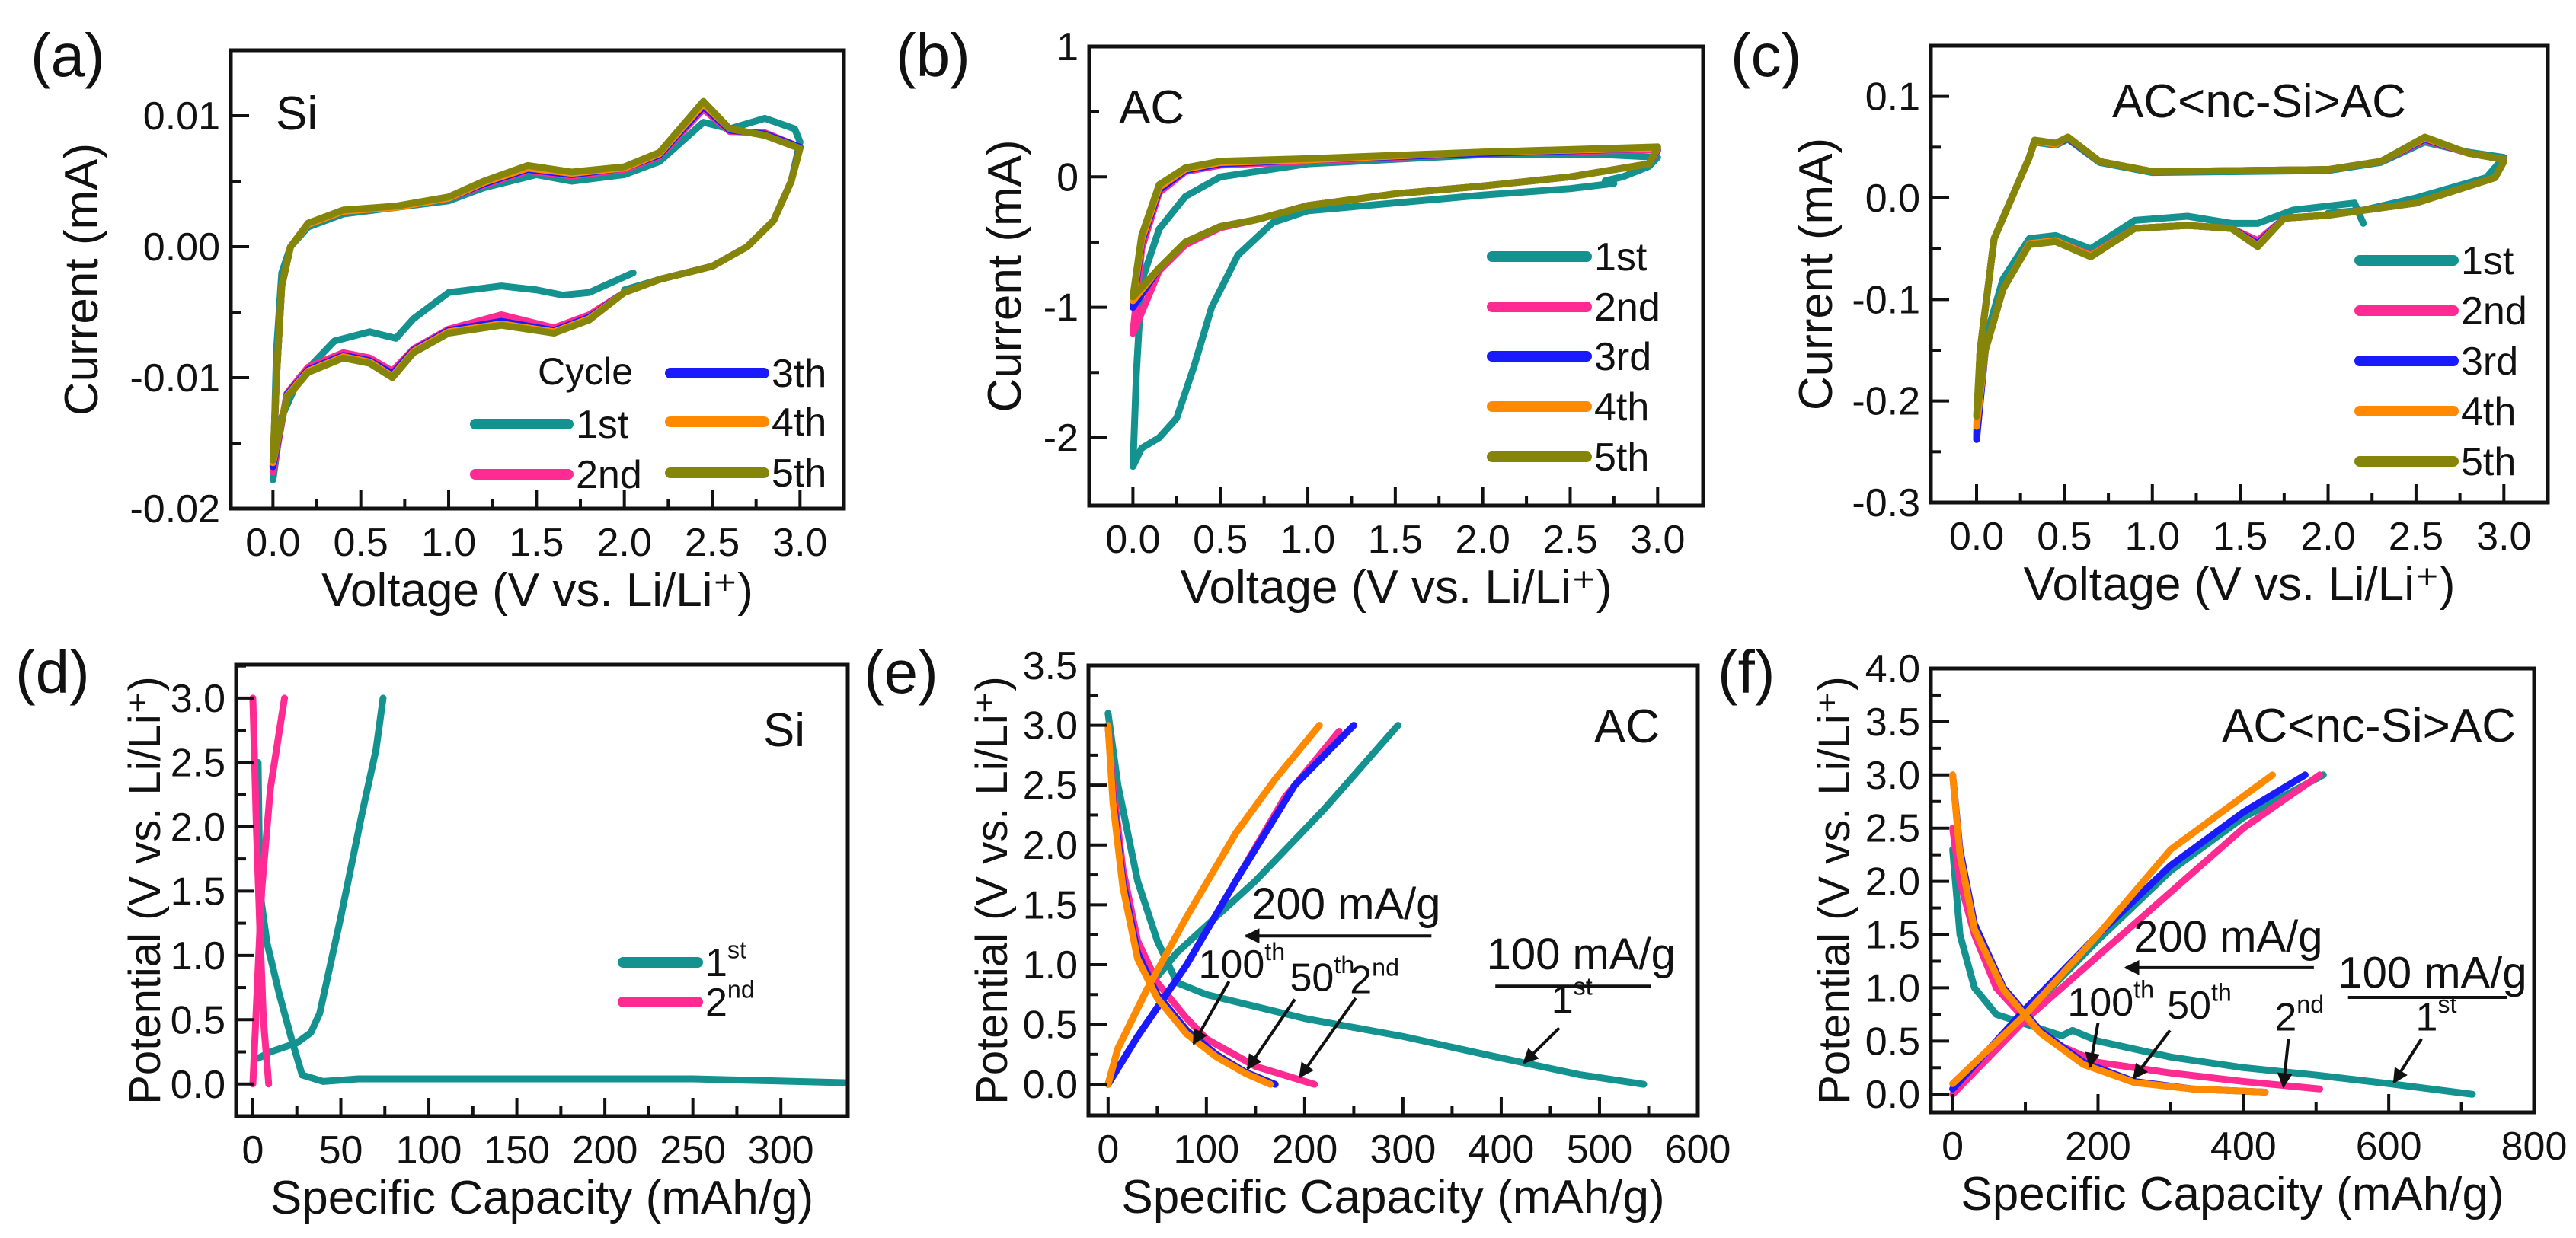  Describe the element at coordinates (1502, 1150) in the screenshot. I see `x-tick-label: 400` at that location.